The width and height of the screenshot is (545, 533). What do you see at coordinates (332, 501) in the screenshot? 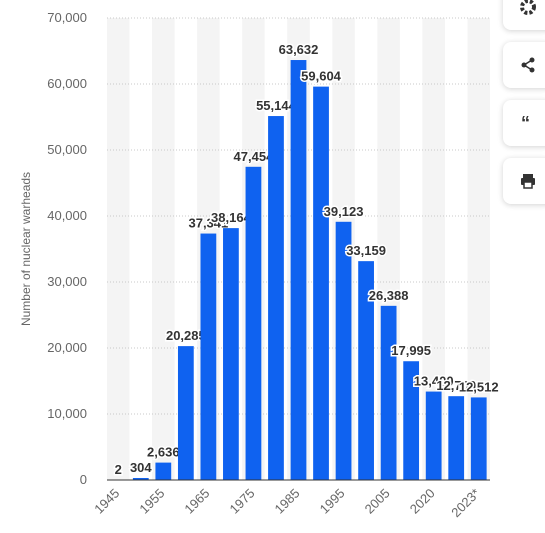
I see `x-tick-label: 1995` at bounding box center [332, 501].